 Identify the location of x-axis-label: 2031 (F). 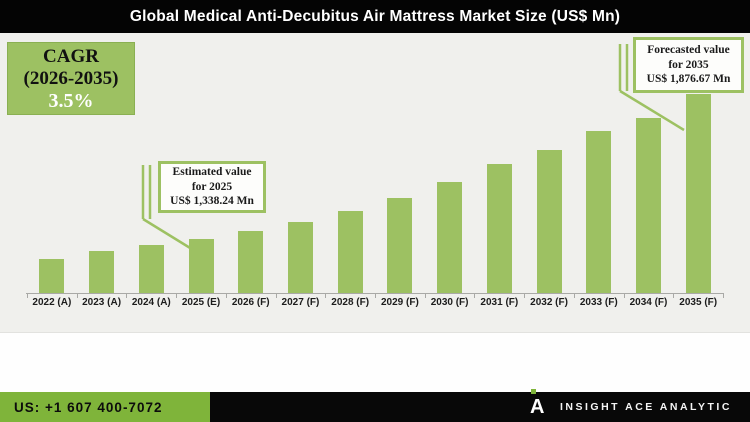
(499, 302).